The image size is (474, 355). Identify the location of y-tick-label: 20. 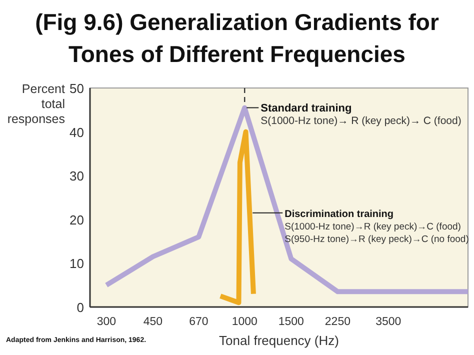
(77, 220).